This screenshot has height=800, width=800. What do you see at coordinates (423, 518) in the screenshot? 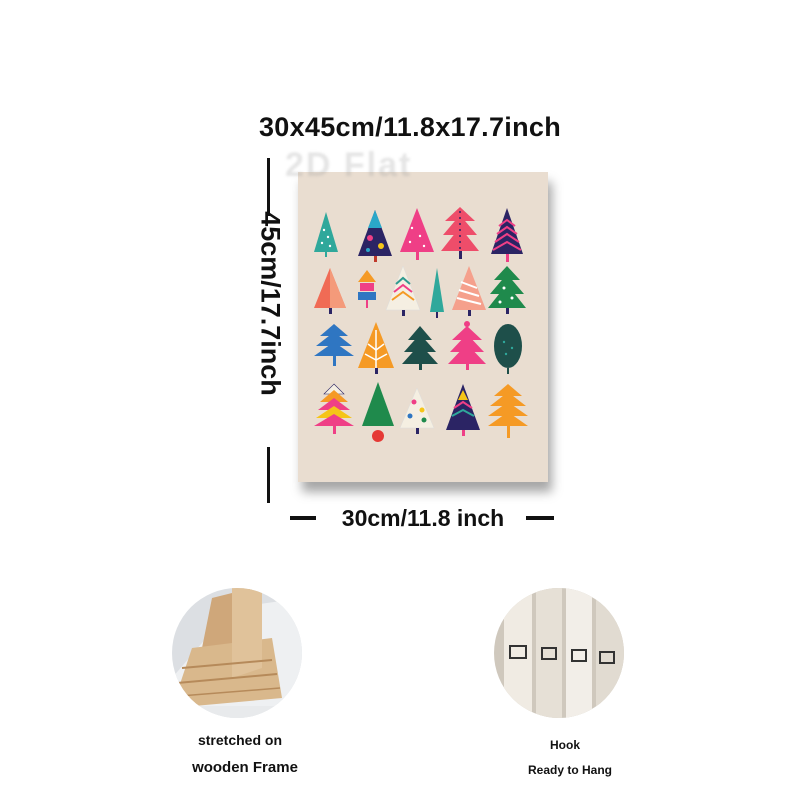
I see `width-label: 30cm/11.8 inch` at bounding box center [423, 518].